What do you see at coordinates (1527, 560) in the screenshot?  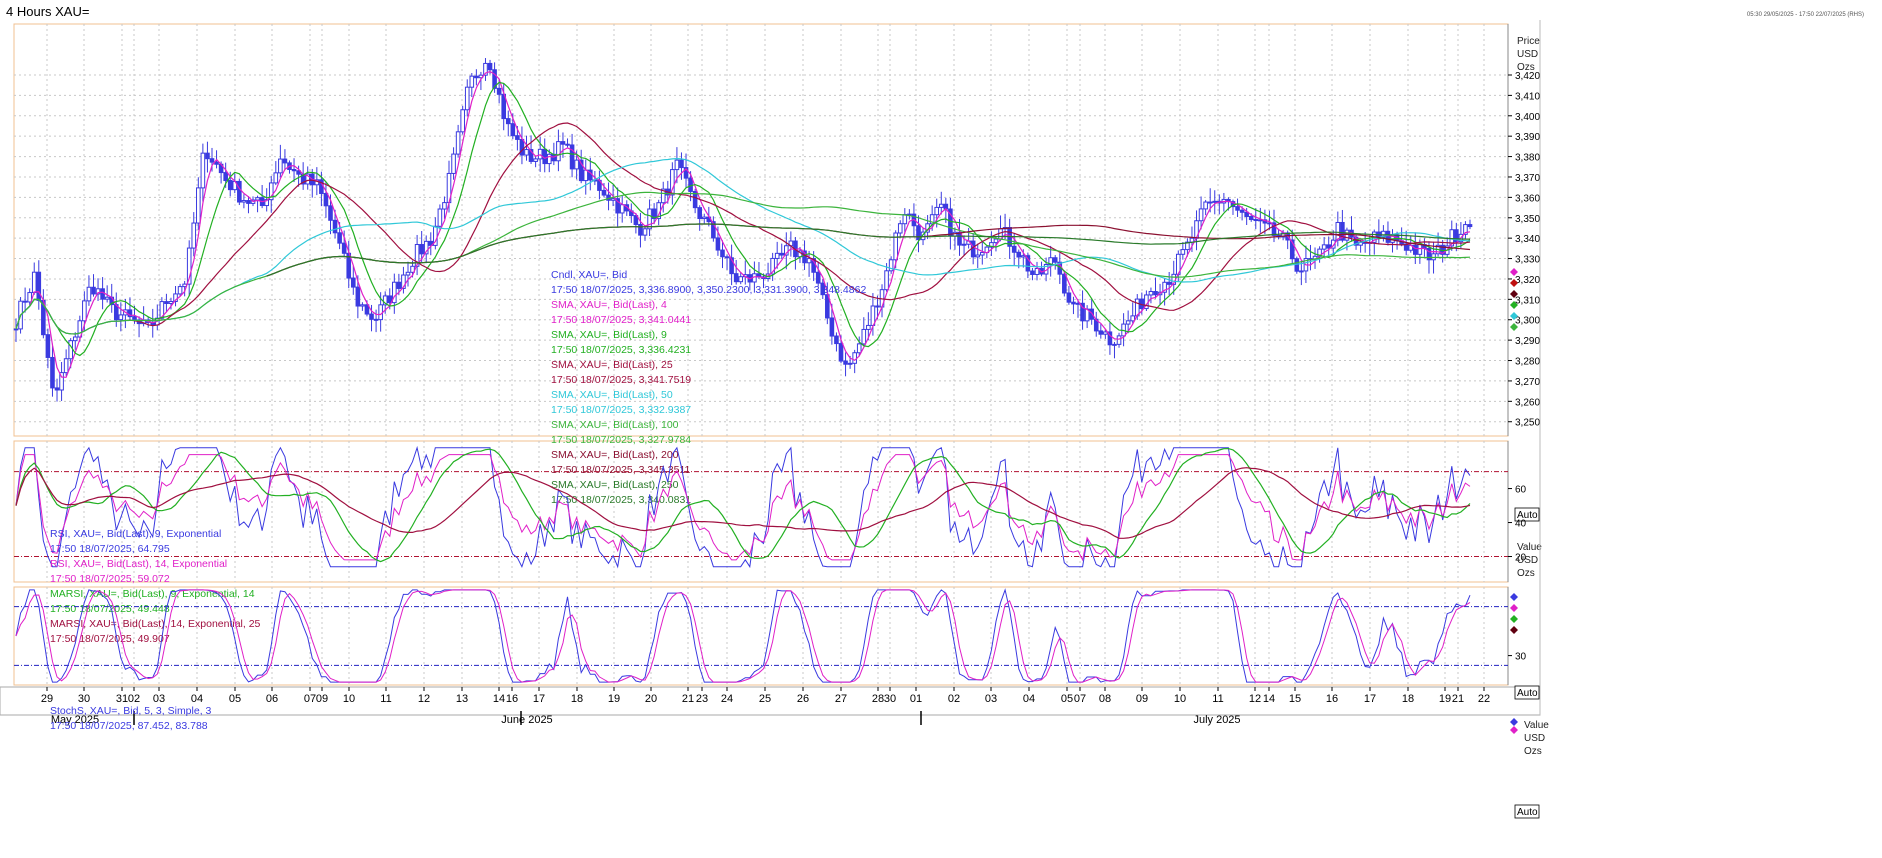 I see `rsi-axis-header: USD` at bounding box center [1527, 560].